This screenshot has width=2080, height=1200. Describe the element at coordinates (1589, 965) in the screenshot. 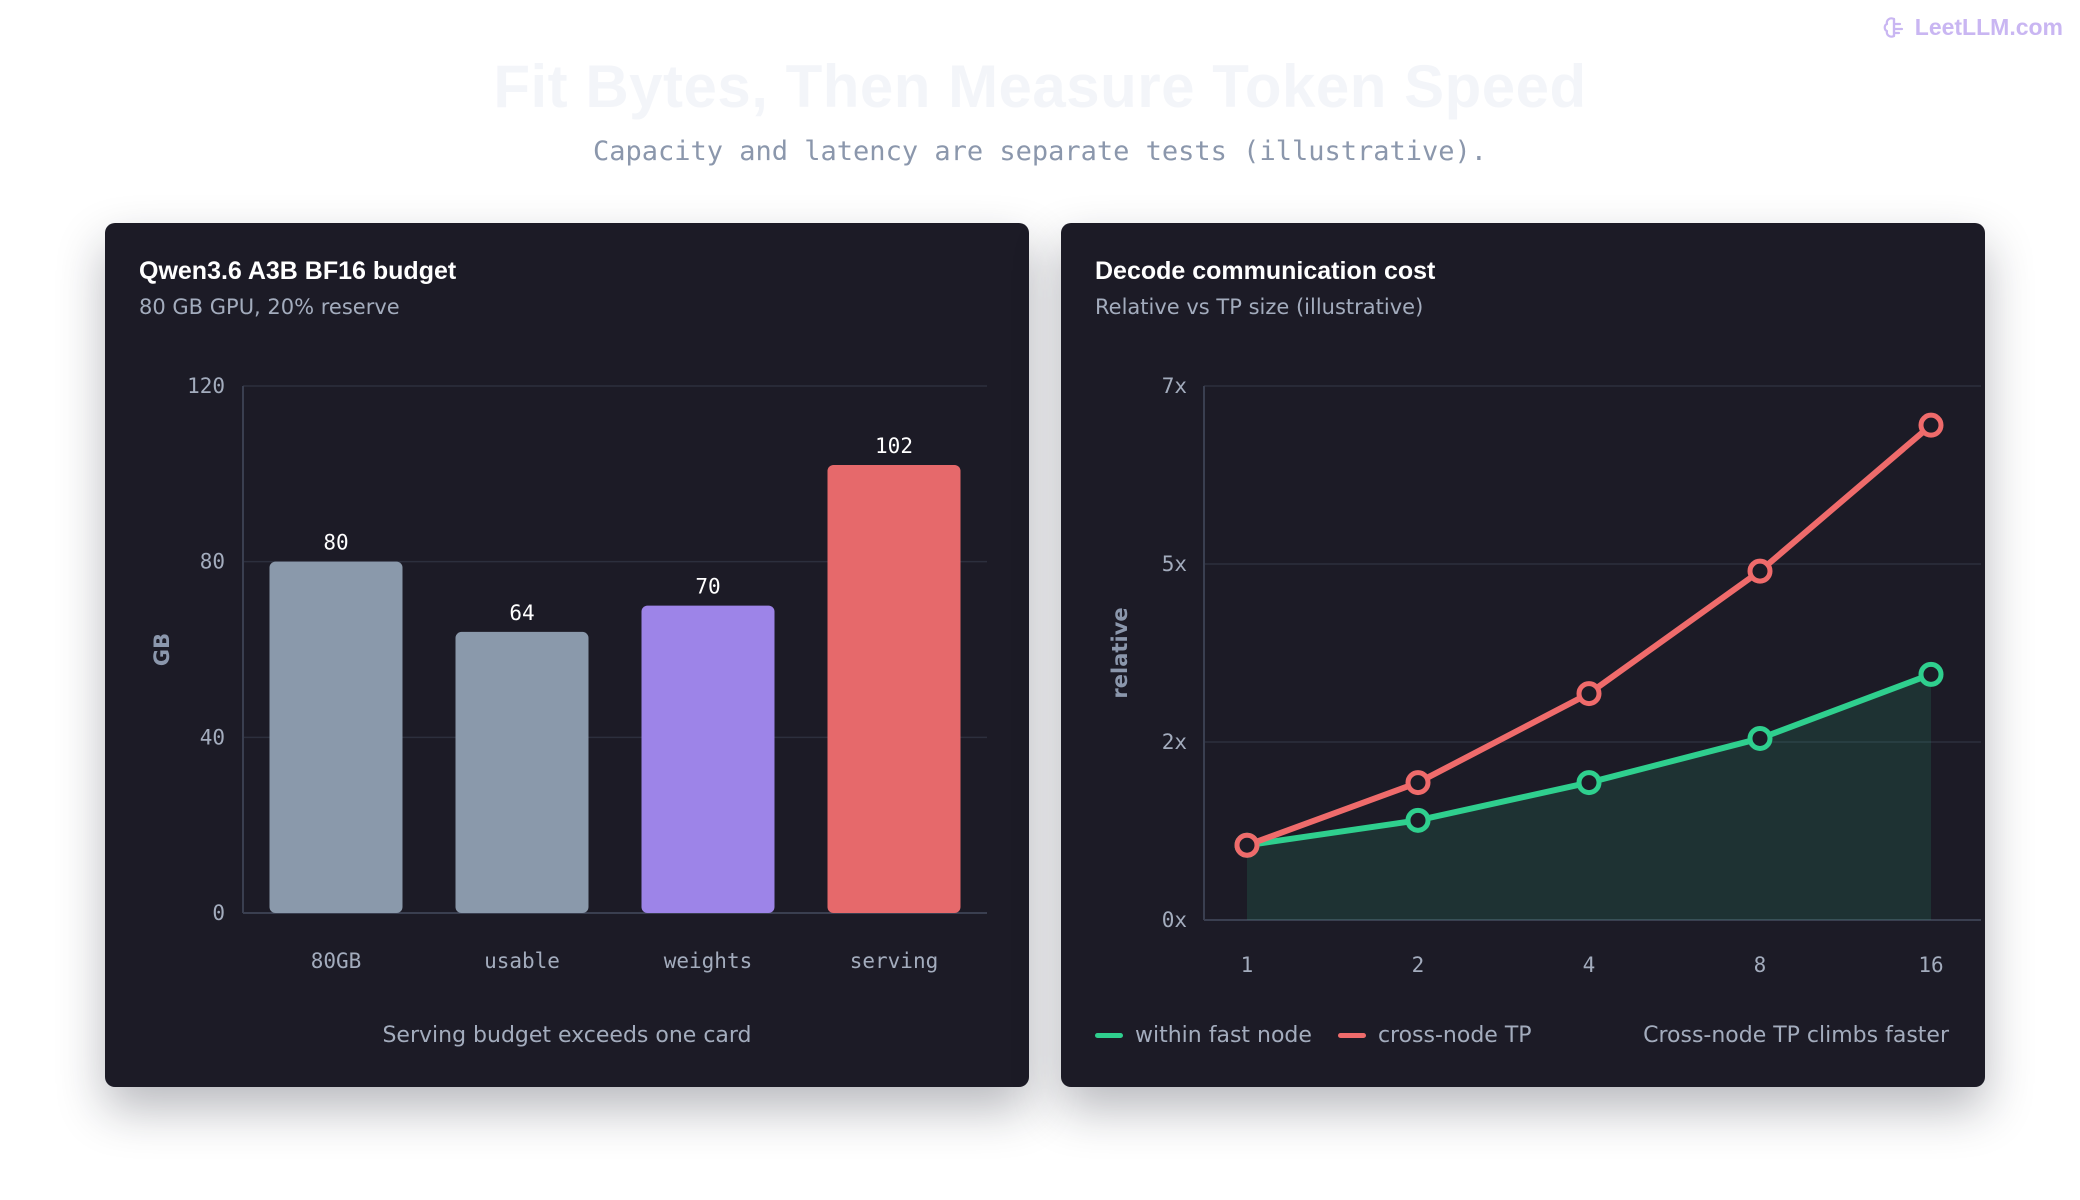

I see `x-tick-label: 4` at that location.